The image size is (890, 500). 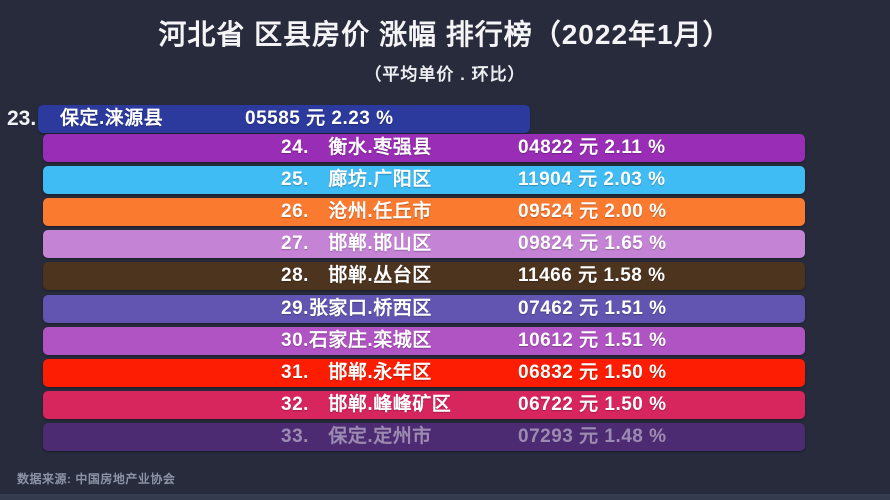 I want to click on bar-rank-33: 33. 保定.定州市 07293 元 1.48 %, so click(x=424, y=437).